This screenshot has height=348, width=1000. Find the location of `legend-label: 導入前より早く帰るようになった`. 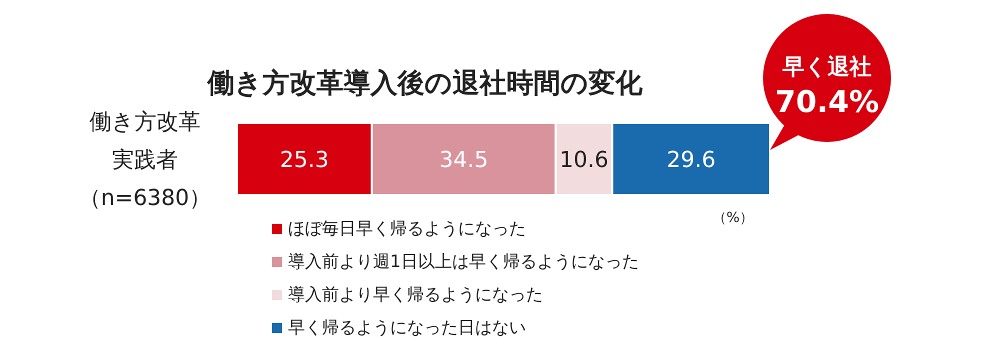

legend-label: 導入前より早く帰るようになった is located at coordinates (415, 295).